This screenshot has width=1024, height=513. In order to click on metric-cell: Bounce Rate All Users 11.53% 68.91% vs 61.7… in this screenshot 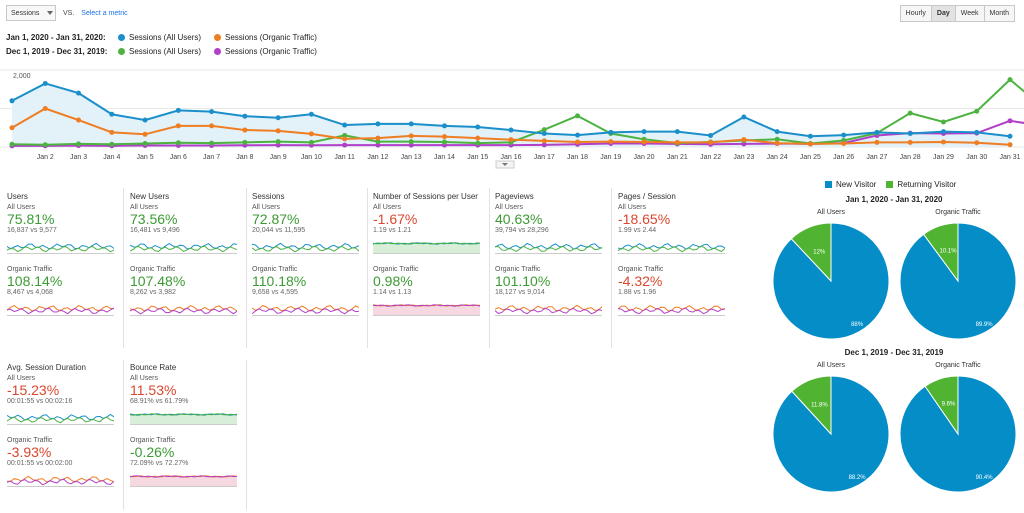, I will do `click(189, 425)`.